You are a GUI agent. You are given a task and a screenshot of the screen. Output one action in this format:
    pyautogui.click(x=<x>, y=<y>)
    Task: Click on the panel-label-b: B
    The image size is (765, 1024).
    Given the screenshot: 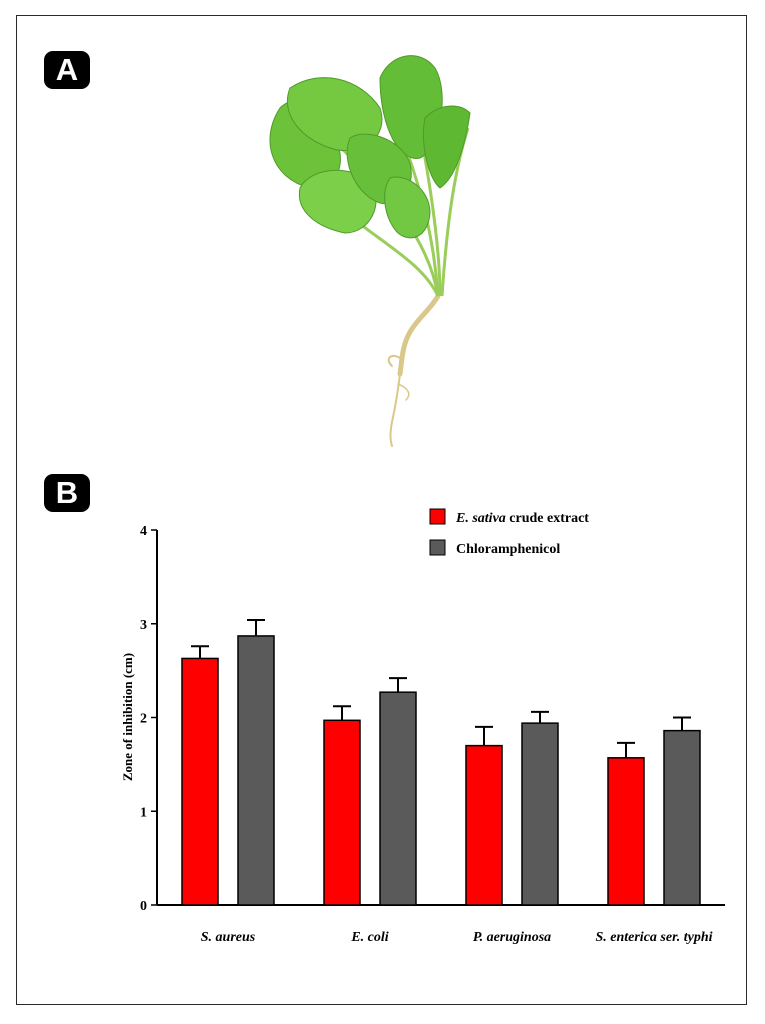 What is the action you would take?
    pyautogui.click(x=67, y=493)
    